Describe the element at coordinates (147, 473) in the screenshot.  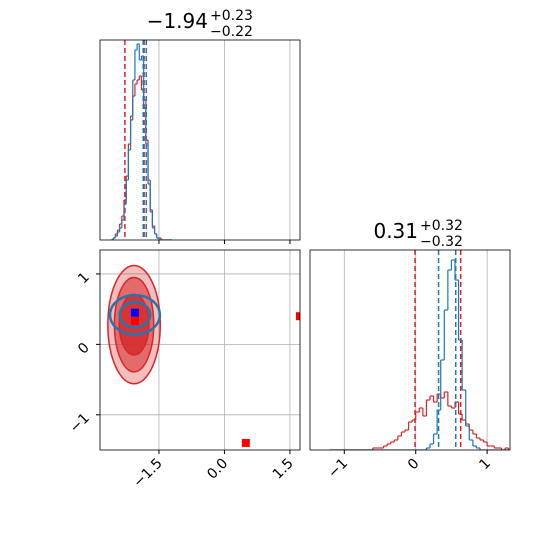
I see `x-tick-label: −1.5` at that location.